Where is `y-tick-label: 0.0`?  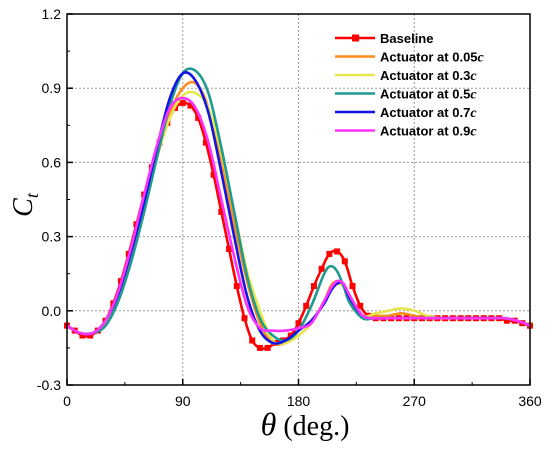
y-tick-label: 0.0 is located at coordinates (52, 311).